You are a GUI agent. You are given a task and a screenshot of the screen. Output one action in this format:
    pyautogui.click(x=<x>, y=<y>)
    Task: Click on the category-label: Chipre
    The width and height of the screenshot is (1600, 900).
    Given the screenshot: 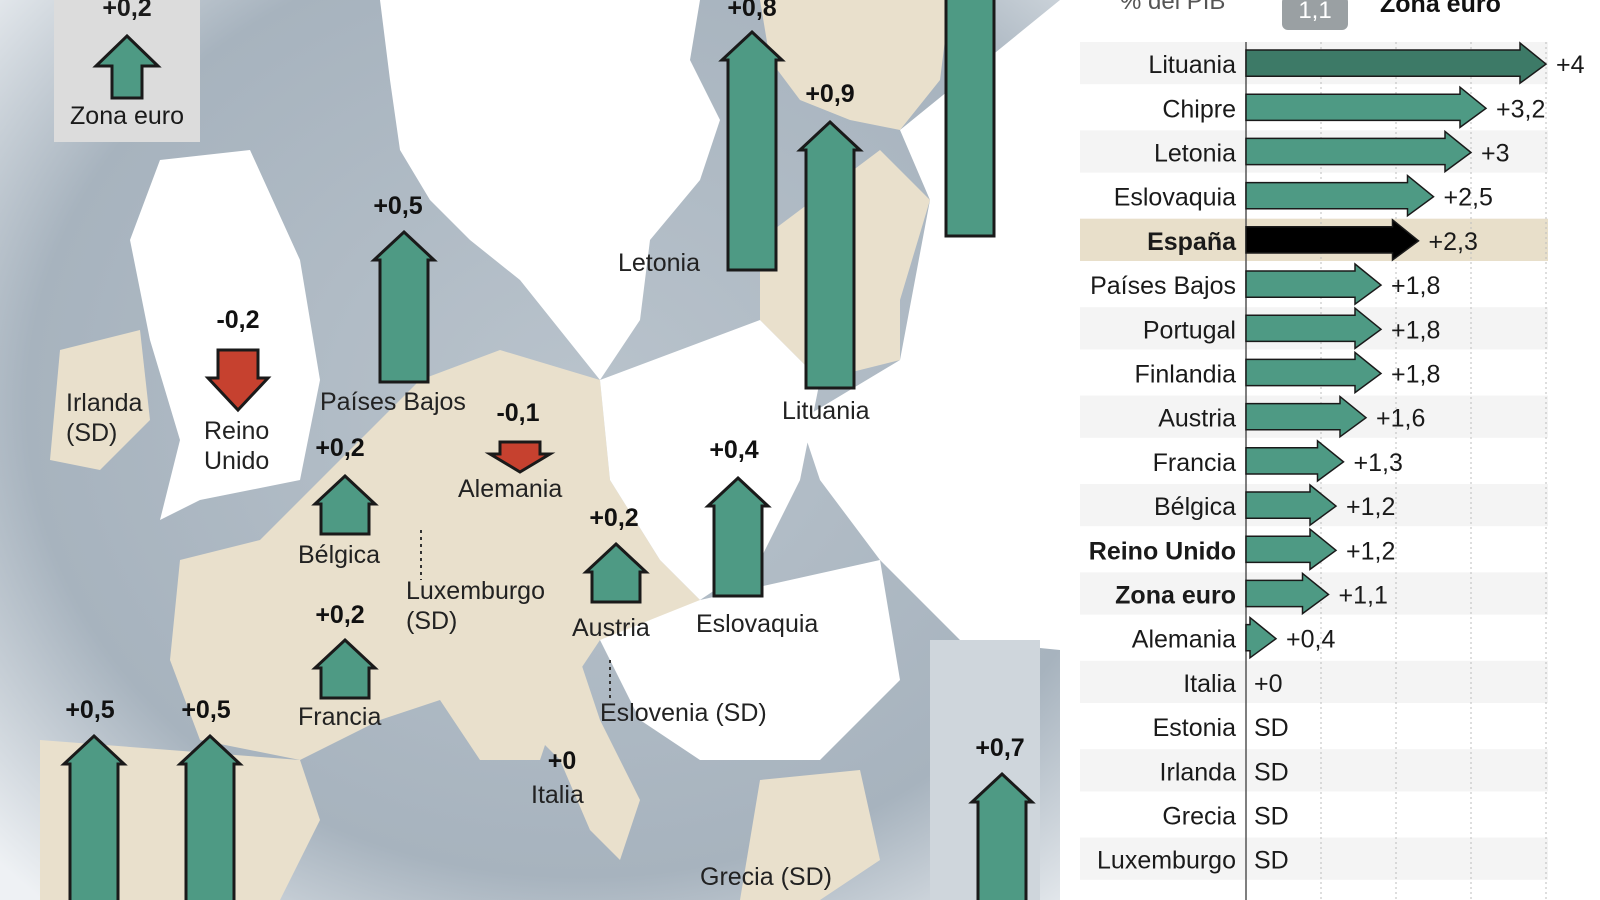 What is the action you would take?
    pyautogui.click(x=1199, y=109)
    